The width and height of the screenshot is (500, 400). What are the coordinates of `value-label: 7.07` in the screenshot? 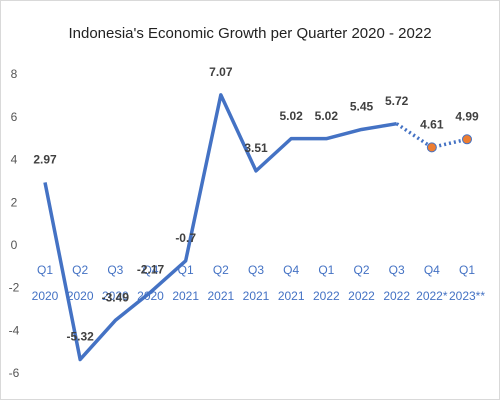 It's located at (221, 72).